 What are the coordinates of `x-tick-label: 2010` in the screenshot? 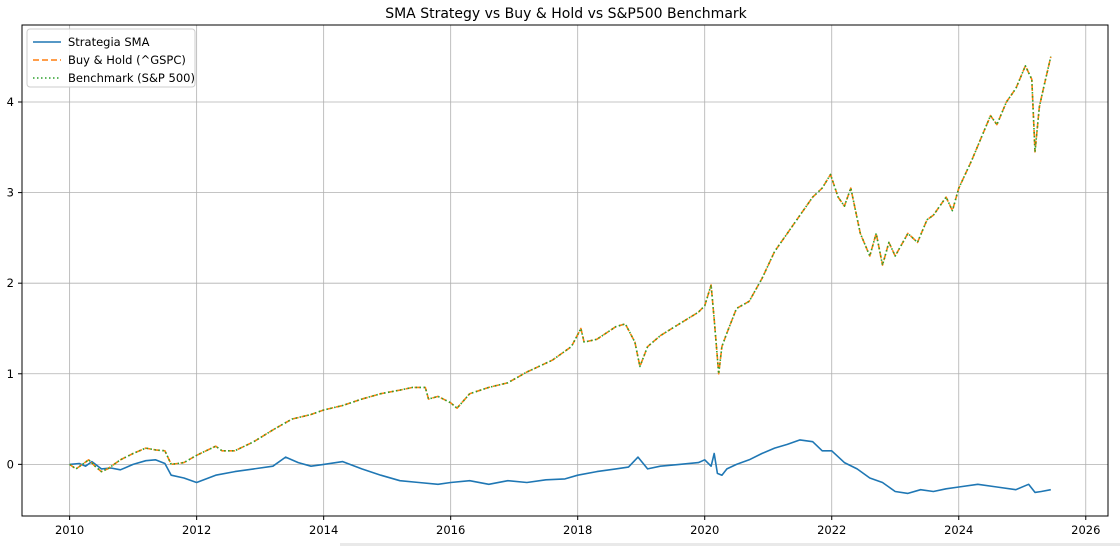 It's located at (69, 530).